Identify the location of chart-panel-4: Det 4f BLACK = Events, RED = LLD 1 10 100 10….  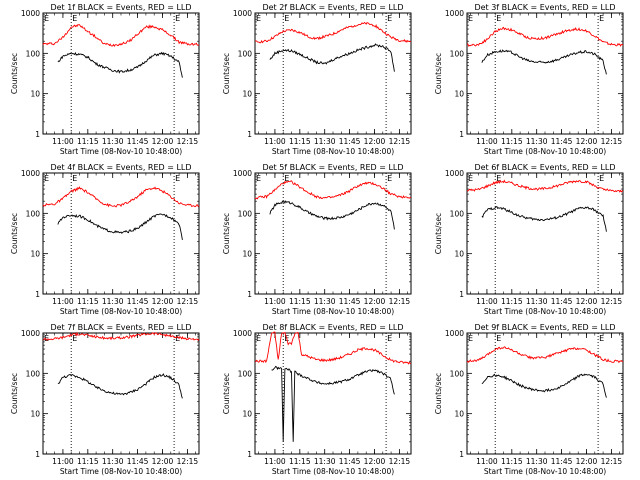
(105, 239).